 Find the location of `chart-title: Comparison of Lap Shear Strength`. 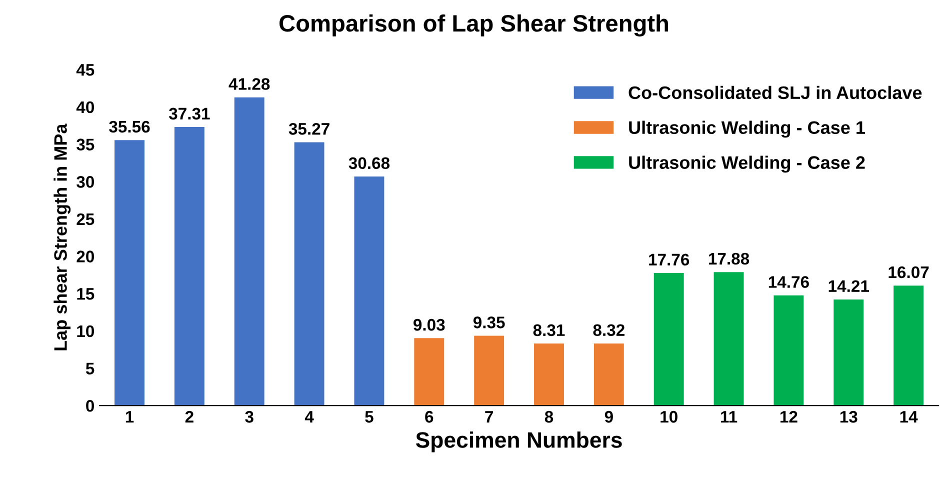

chart-title: Comparison of Lap Shear Strength is located at coordinates (474, 25).